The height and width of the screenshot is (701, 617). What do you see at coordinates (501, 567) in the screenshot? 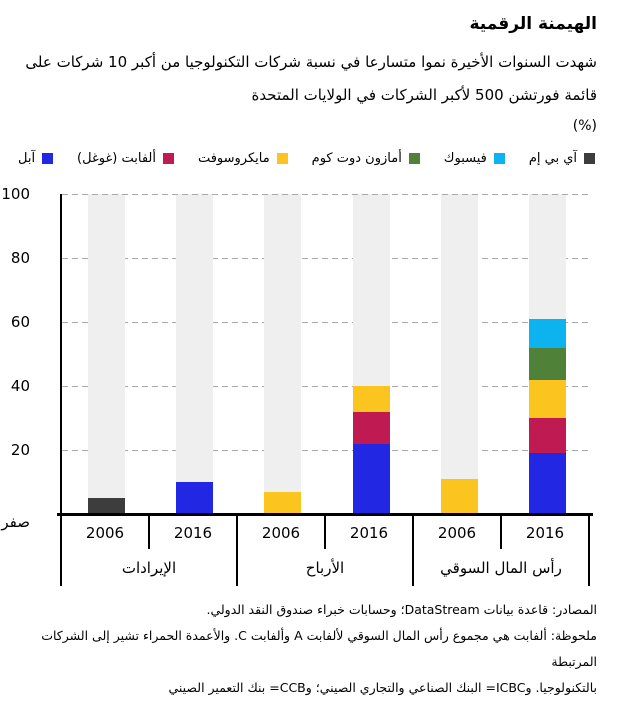
I see `group-label: رأس المال السوقي` at bounding box center [501, 567].